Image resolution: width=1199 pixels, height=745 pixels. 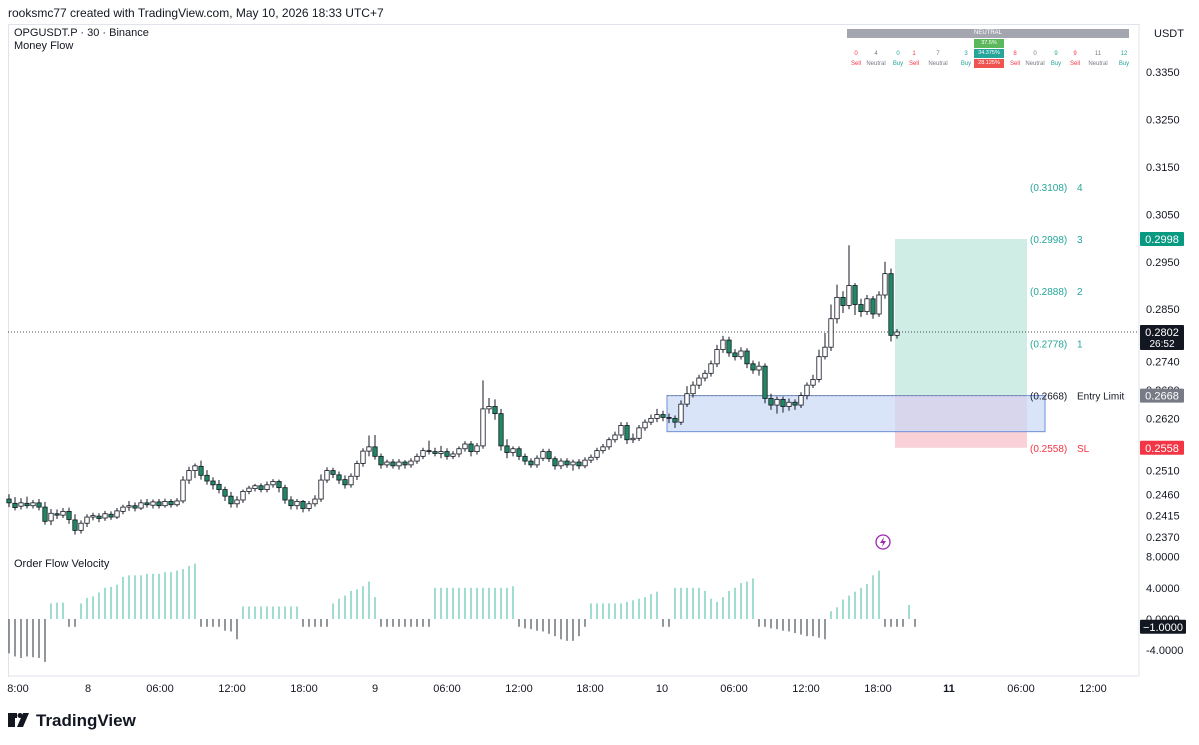 What do you see at coordinates (1162, 447) in the screenshot?
I see `stop-price-badge-bg` at bounding box center [1162, 447].